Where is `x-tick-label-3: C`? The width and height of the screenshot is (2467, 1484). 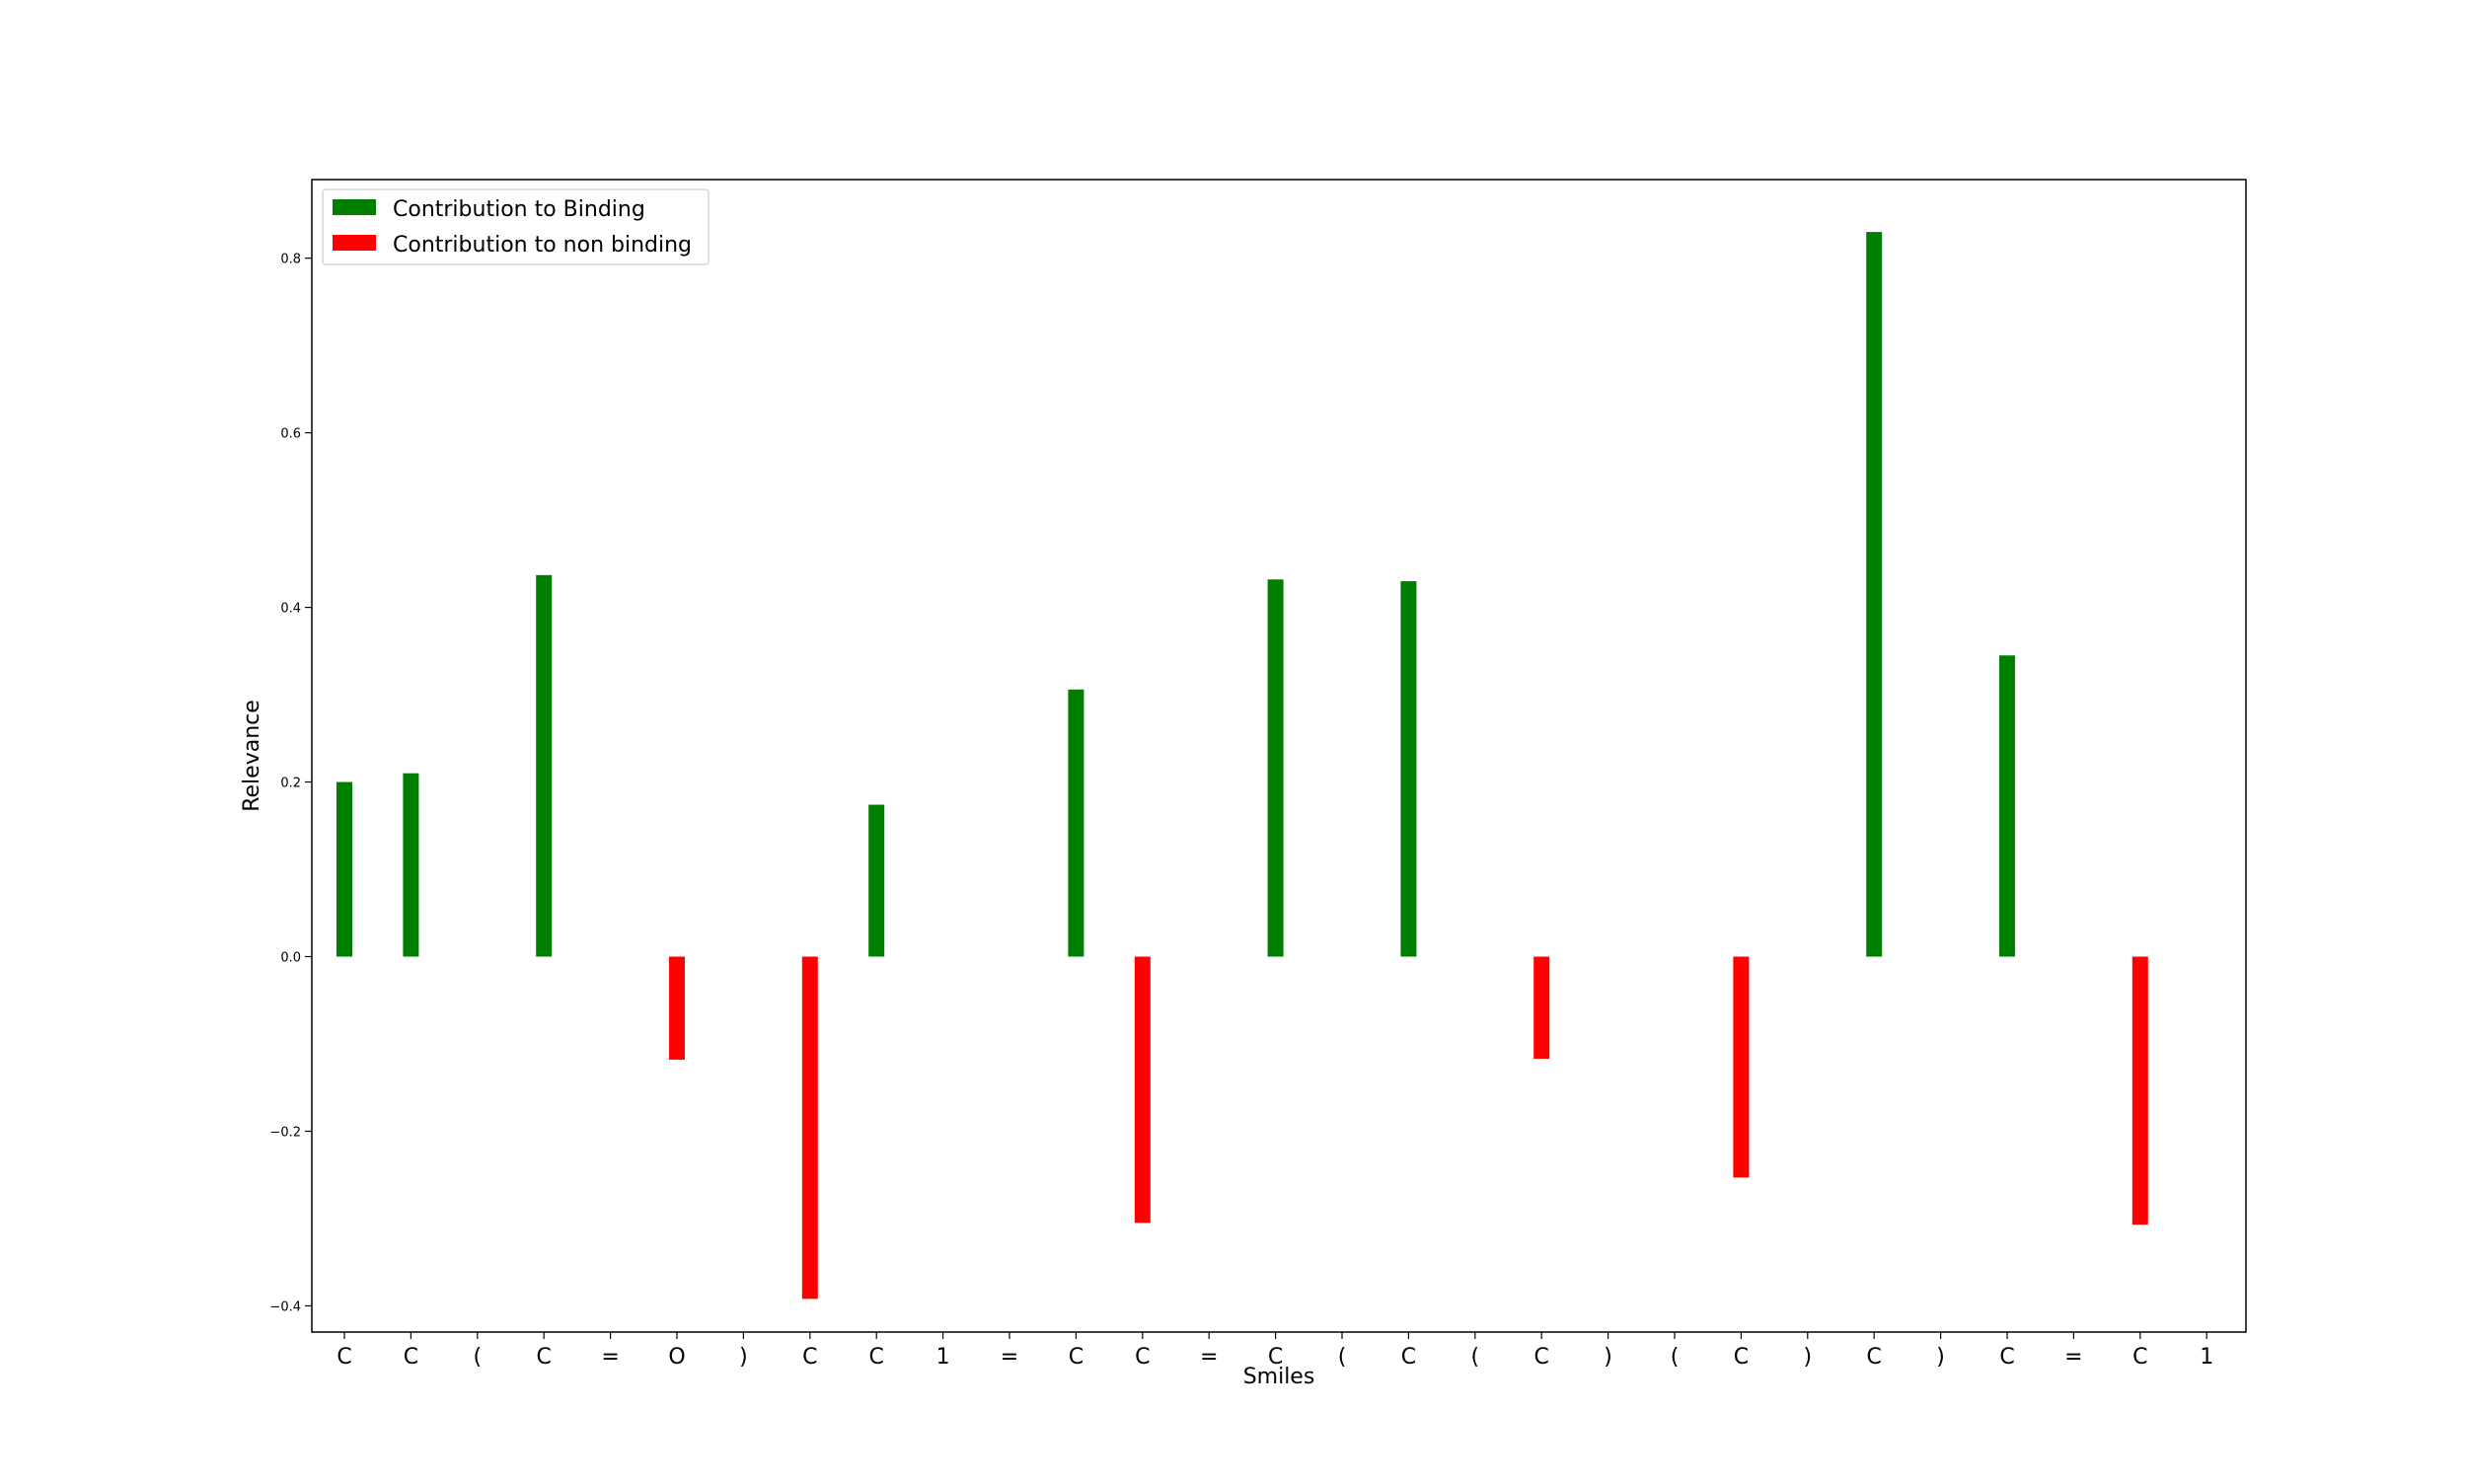 x-tick-label-3: C is located at coordinates (544, 1357).